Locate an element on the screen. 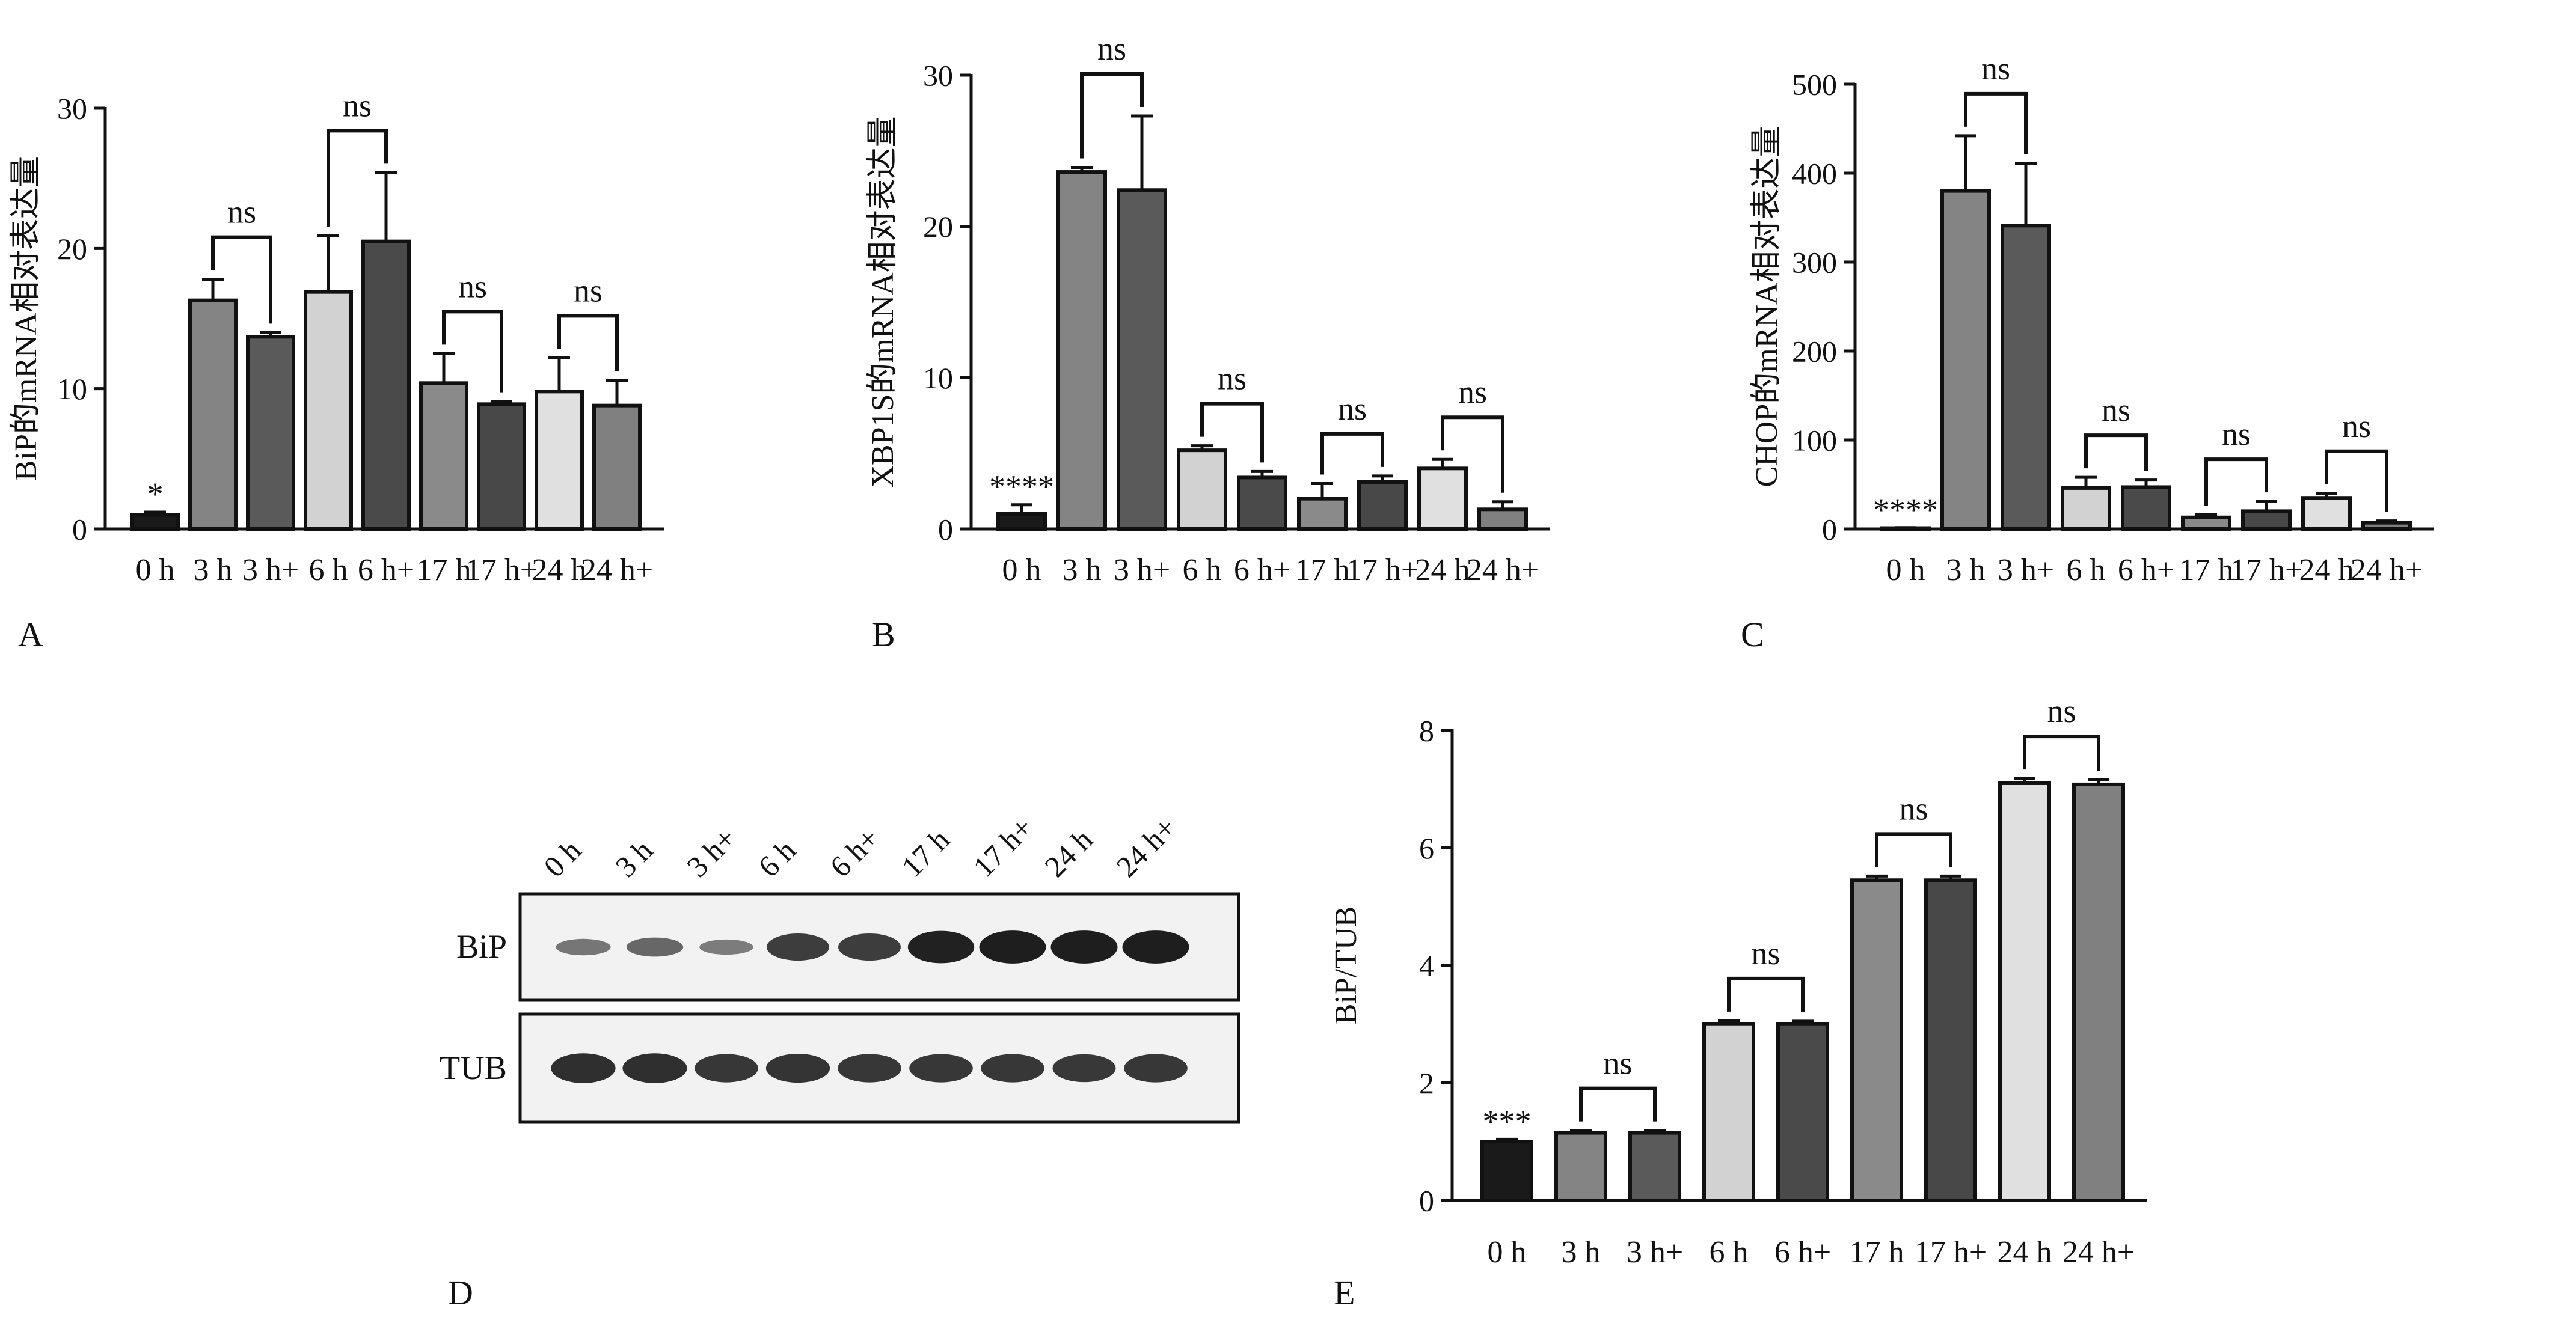  blot-row-label: TUB is located at coordinates (473, 1068).